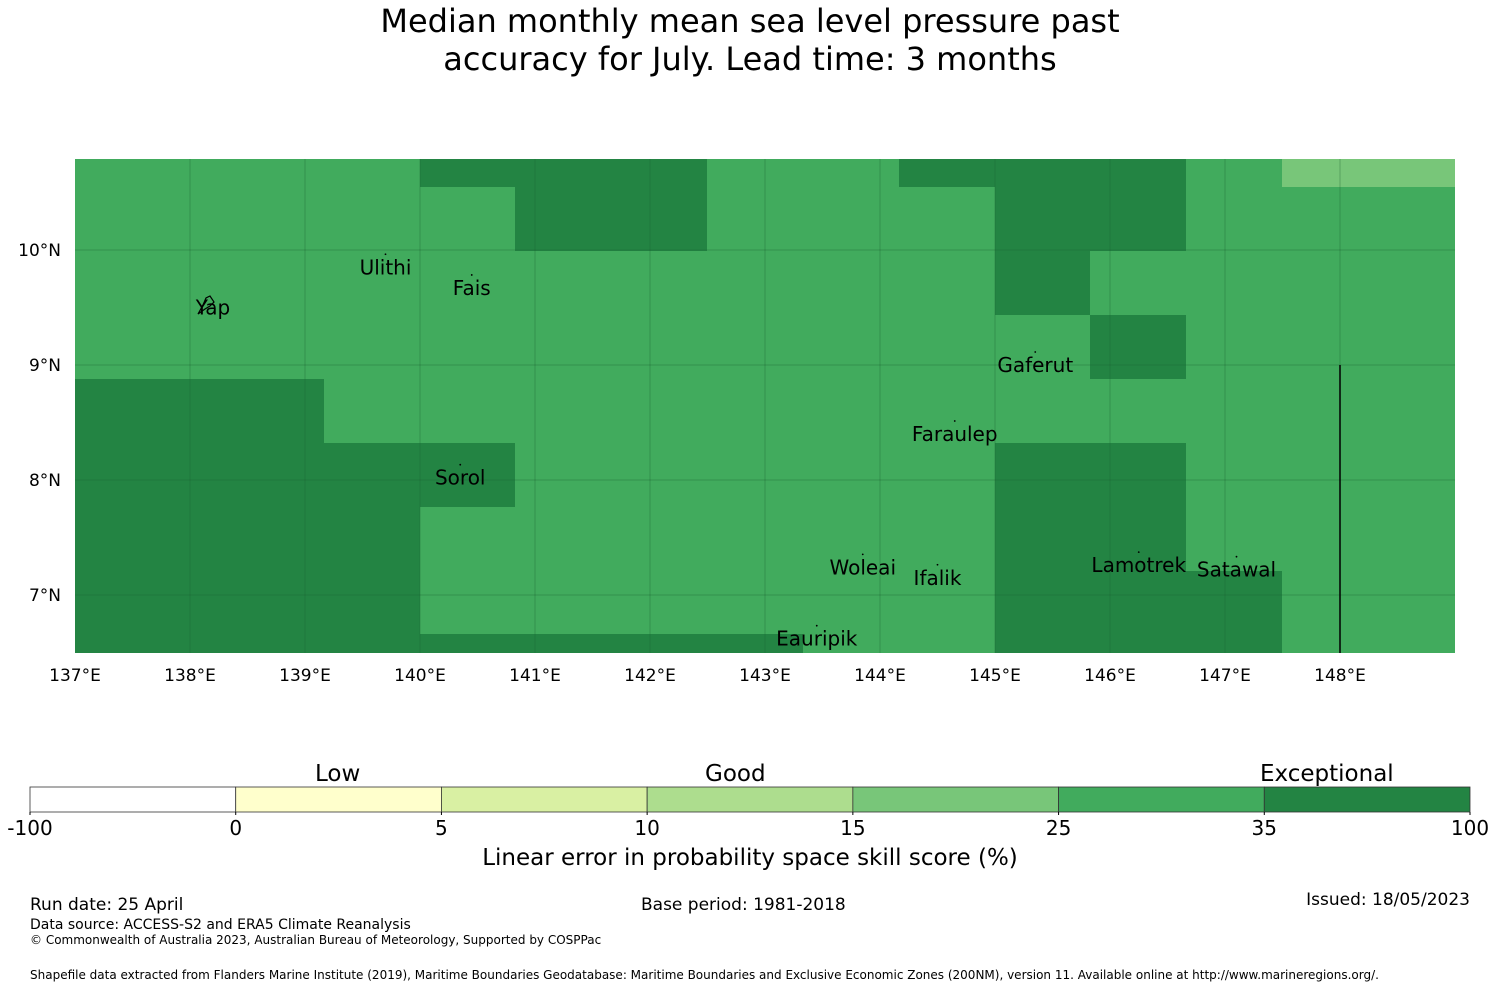 Image resolution: width=1500 pixels, height=990 pixels. What do you see at coordinates (338, 774) in the screenshot?
I see `colorbar-category-low: Low` at bounding box center [338, 774].